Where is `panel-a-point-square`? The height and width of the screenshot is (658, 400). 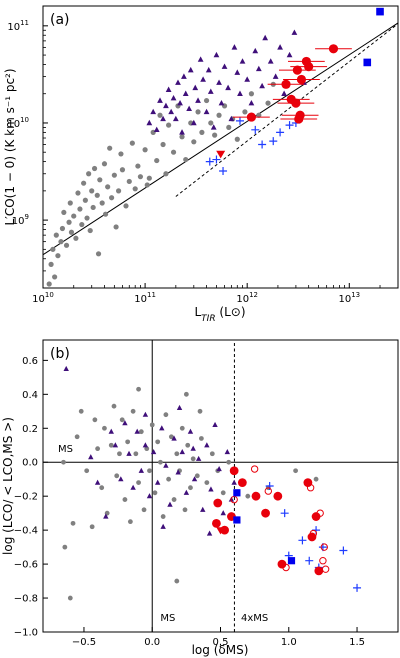 panel-a-point-square is located at coordinates (380, 11).